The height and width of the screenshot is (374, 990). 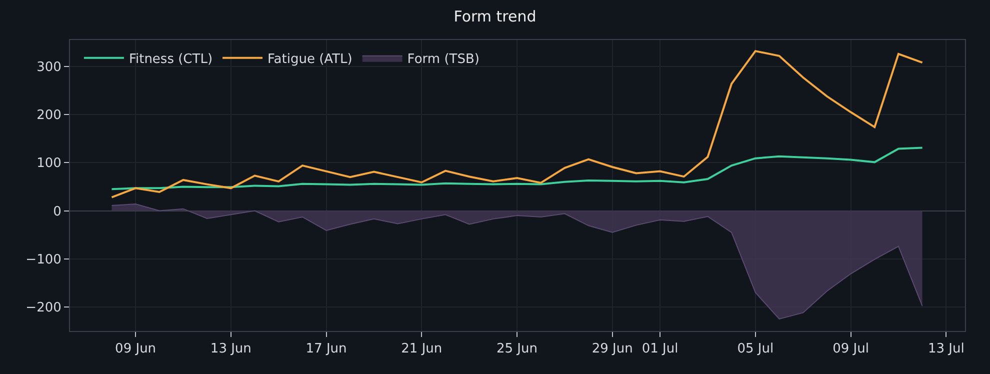 I want to click on y-tick-label: 200, so click(x=49, y=116).